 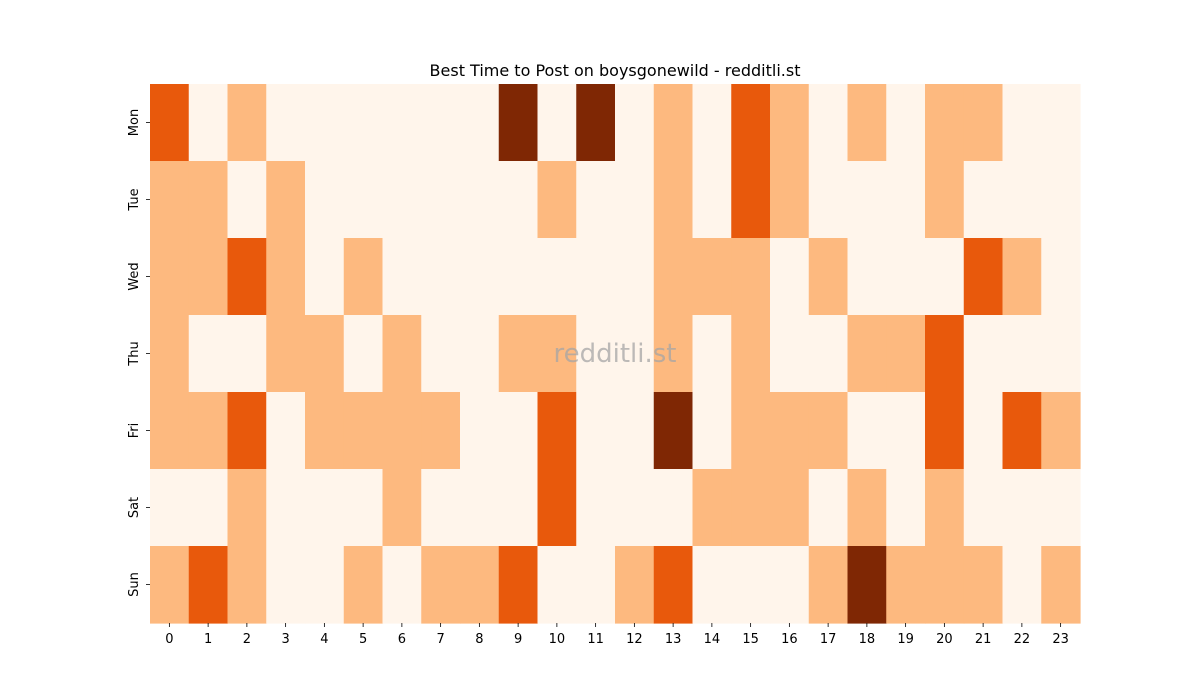 I want to click on x-tick-label: 16, so click(x=789, y=639).